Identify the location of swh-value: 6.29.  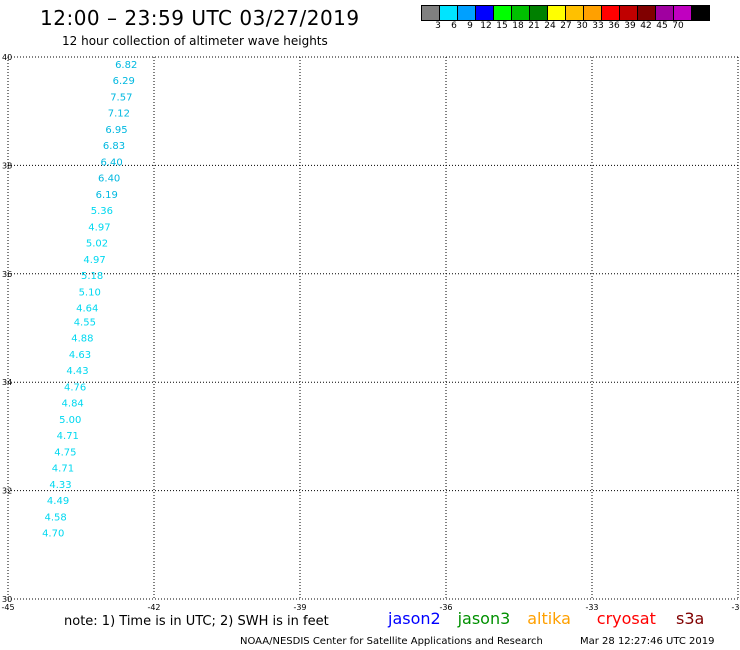
(124, 81).